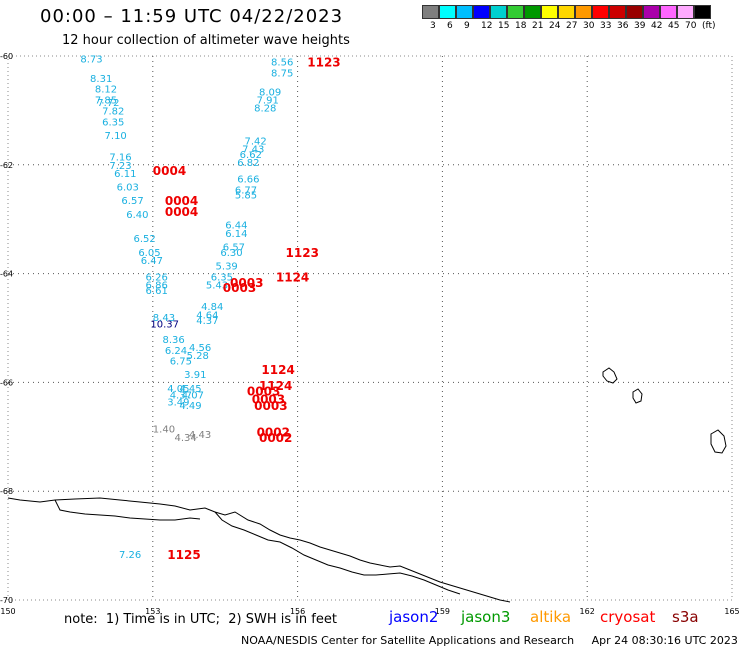 Image resolution: width=740 pixels, height=650 pixels. I want to click on satellite-jason3: jason3, so click(486, 617).